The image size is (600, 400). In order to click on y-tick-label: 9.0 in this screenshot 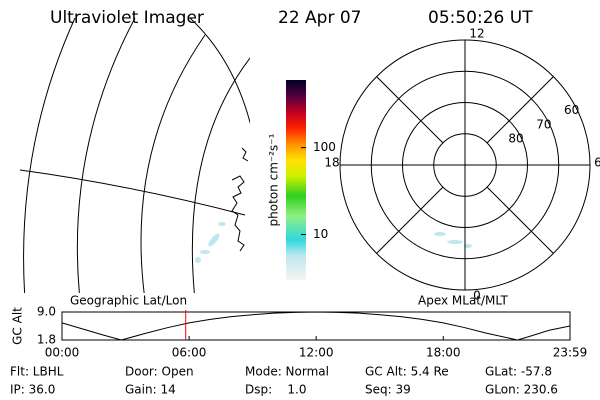, I will do `click(46, 312)`.